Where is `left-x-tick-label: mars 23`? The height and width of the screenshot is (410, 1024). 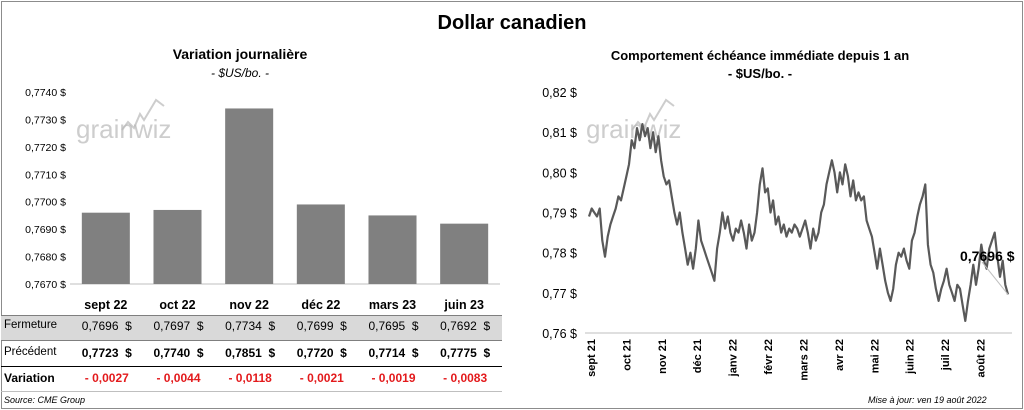 left-x-tick-label: mars 23 is located at coordinates (392, 305).